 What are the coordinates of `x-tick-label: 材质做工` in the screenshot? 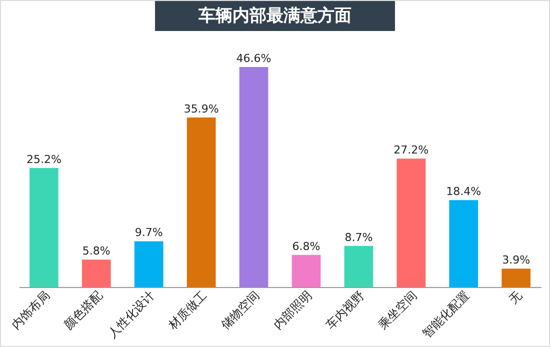 It's located at (187, 310).